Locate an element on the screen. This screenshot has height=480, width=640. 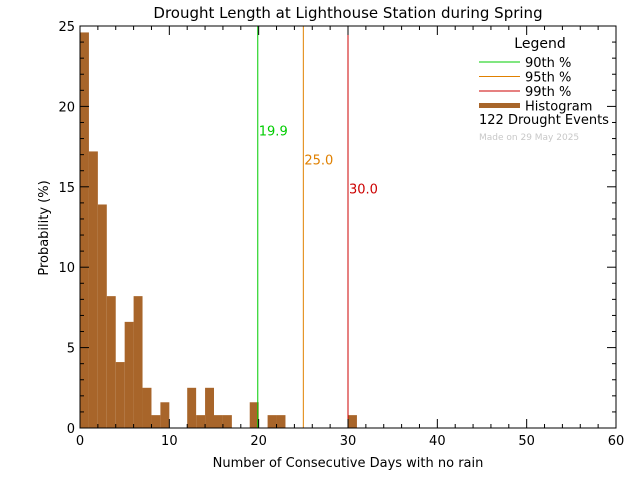
y-tick-label: 25 is located at coordinates (66, 27).